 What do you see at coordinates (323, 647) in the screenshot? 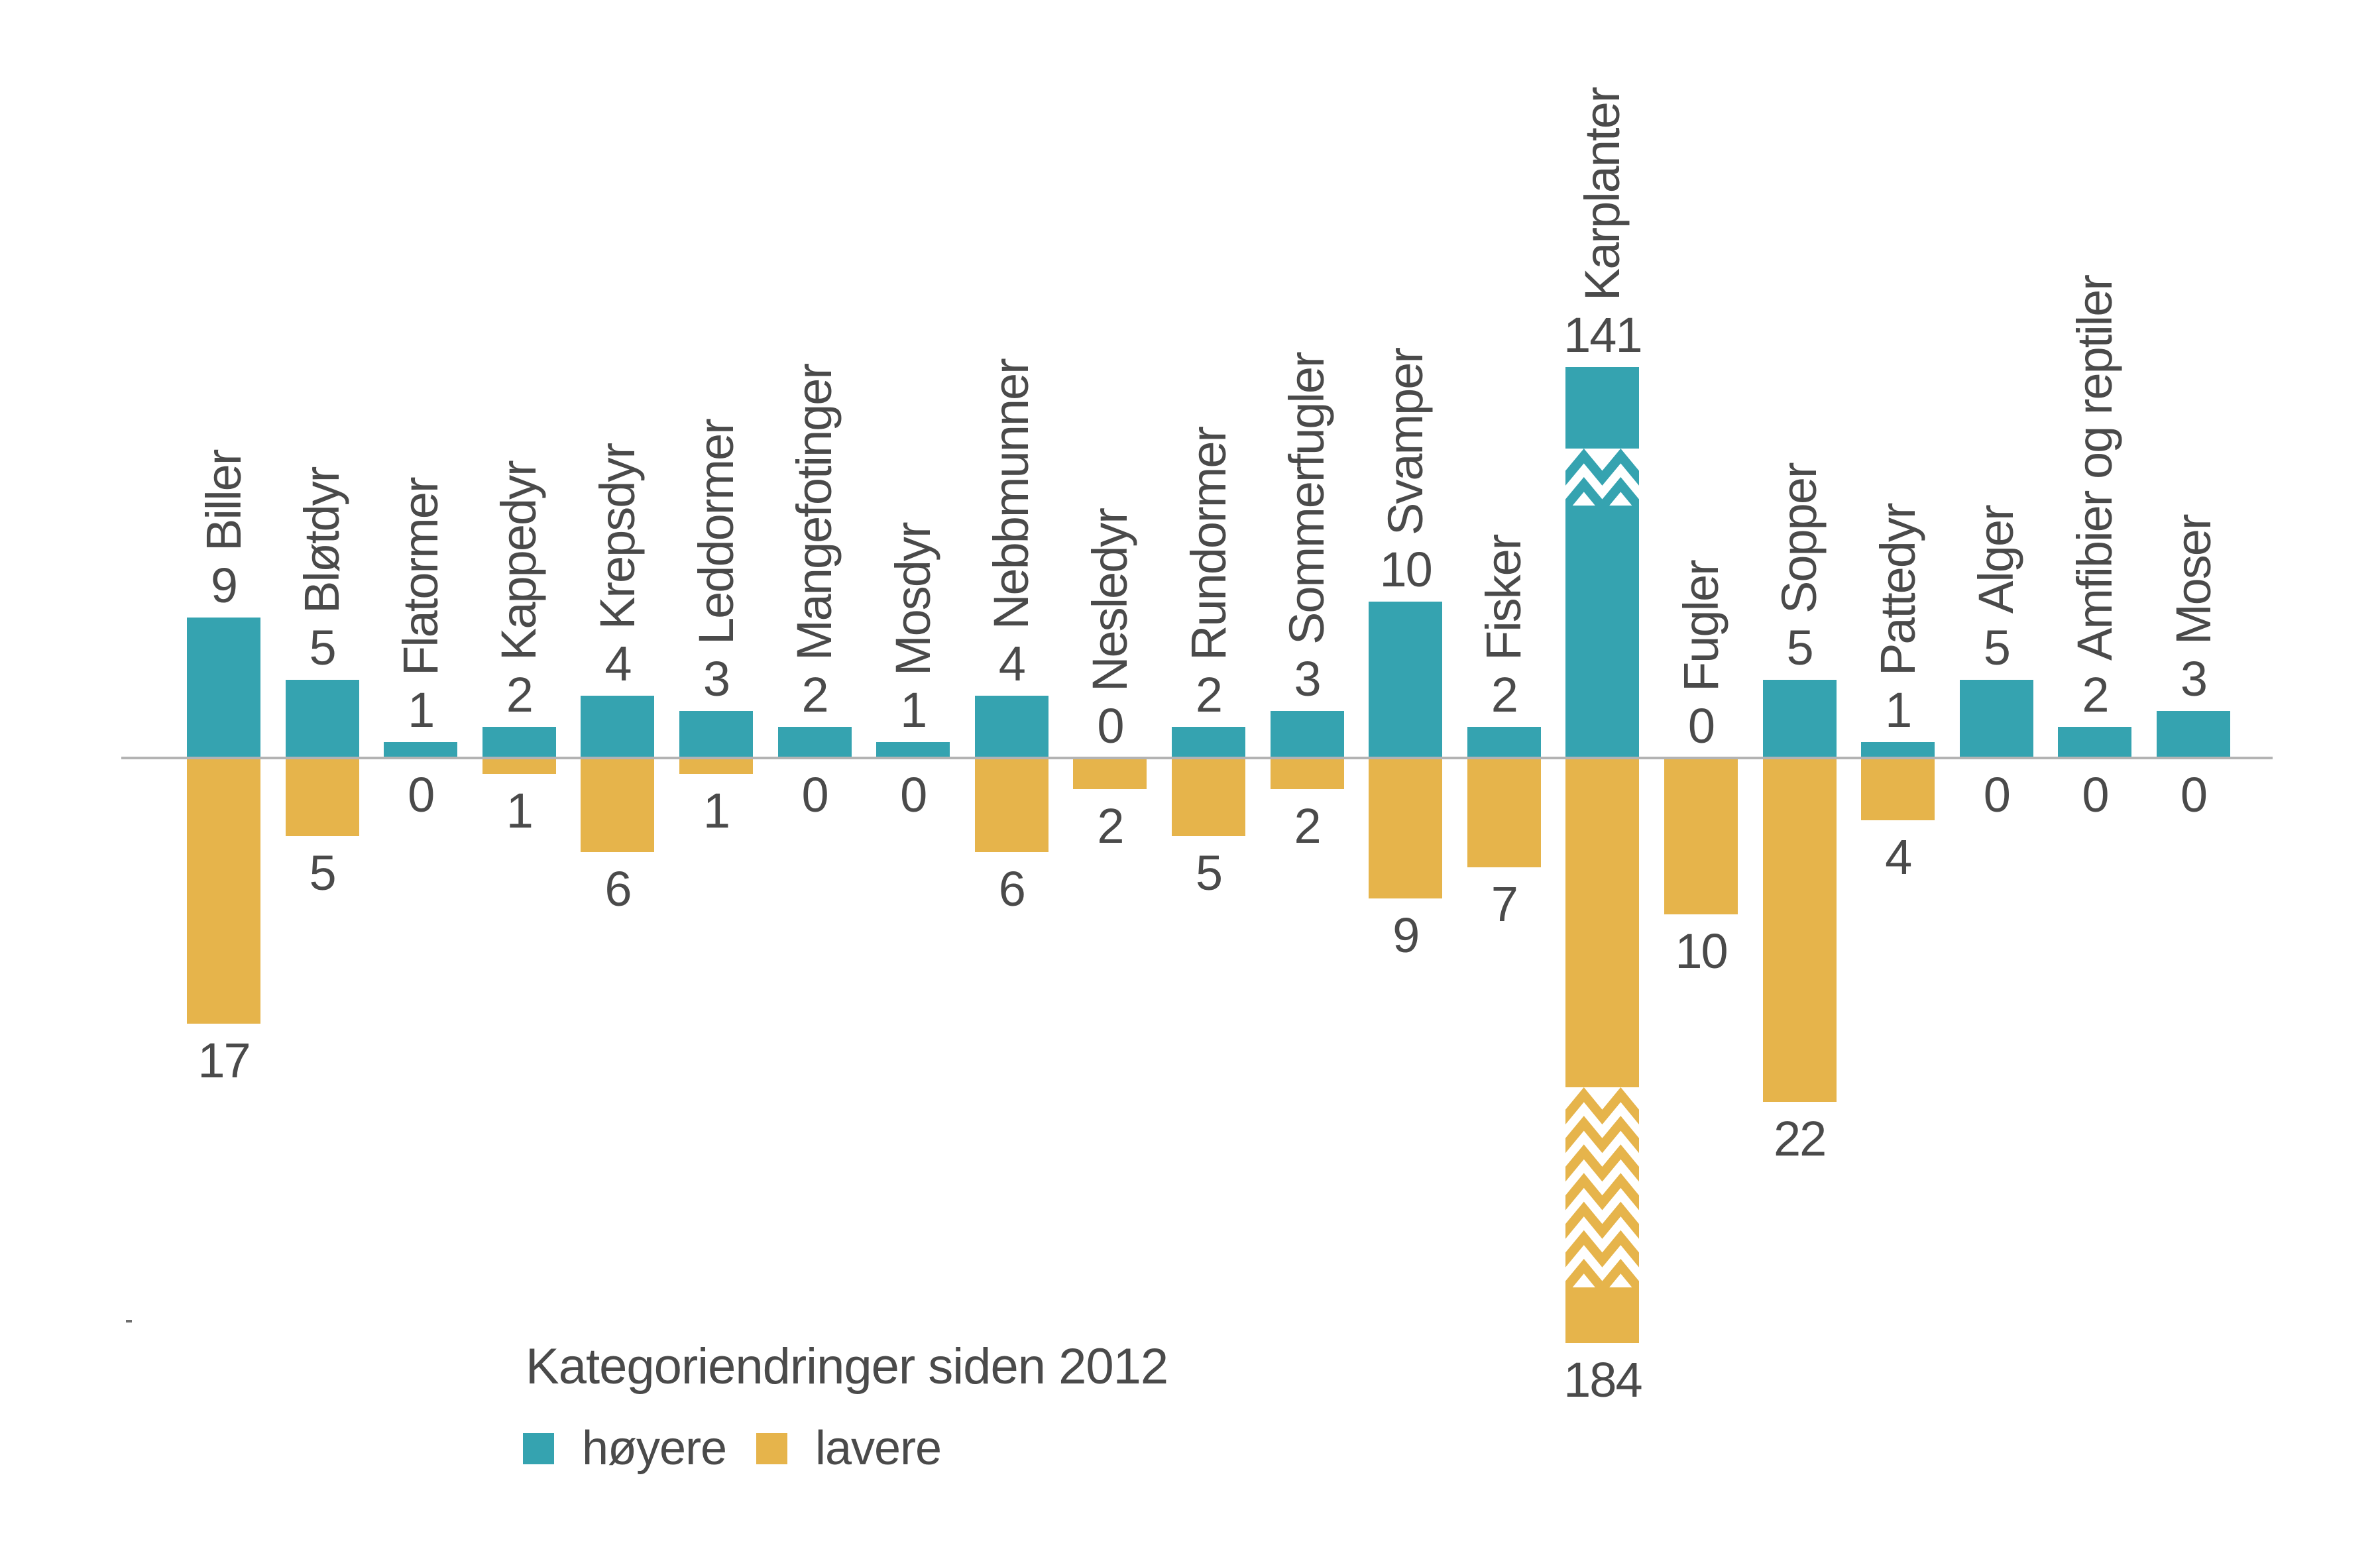
I see `value-label-hoyere: 5` at bounding box center [323, 647].